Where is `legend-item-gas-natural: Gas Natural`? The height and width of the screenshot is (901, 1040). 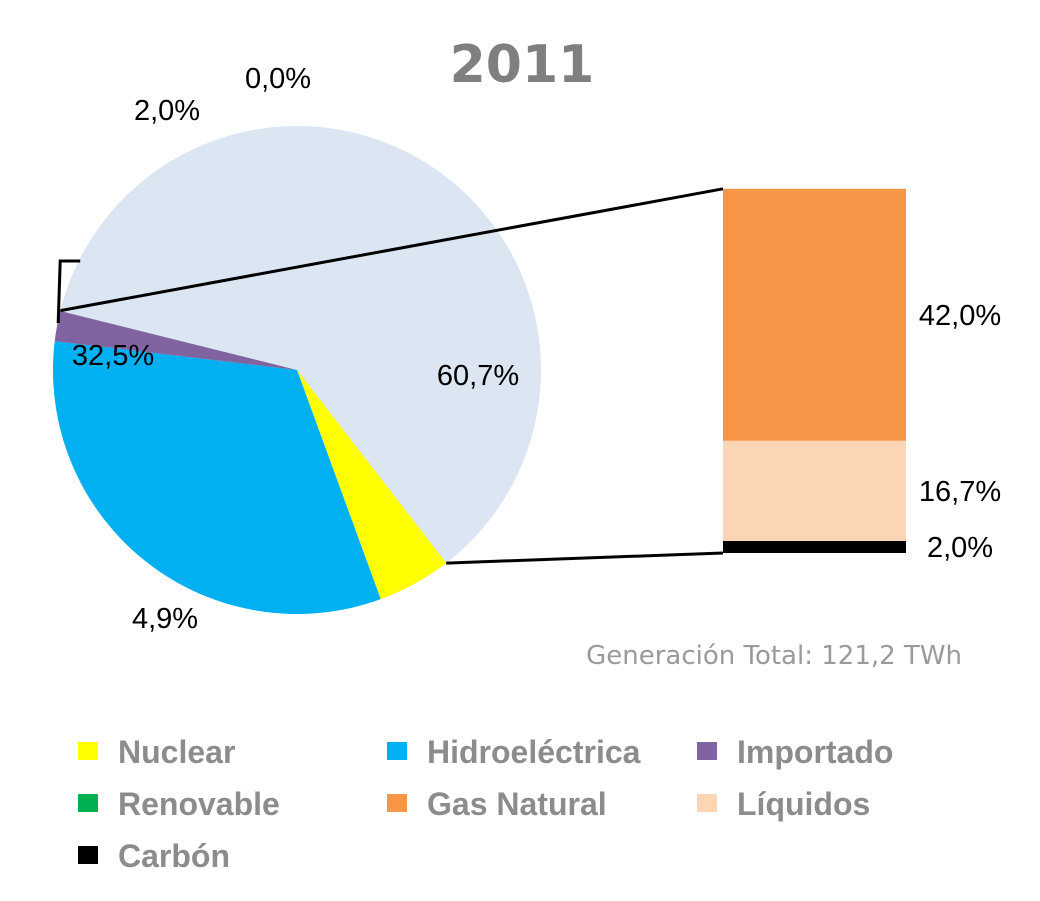 legend-item-gas-natural: Gas Natural is located at coordinates (497, 804).